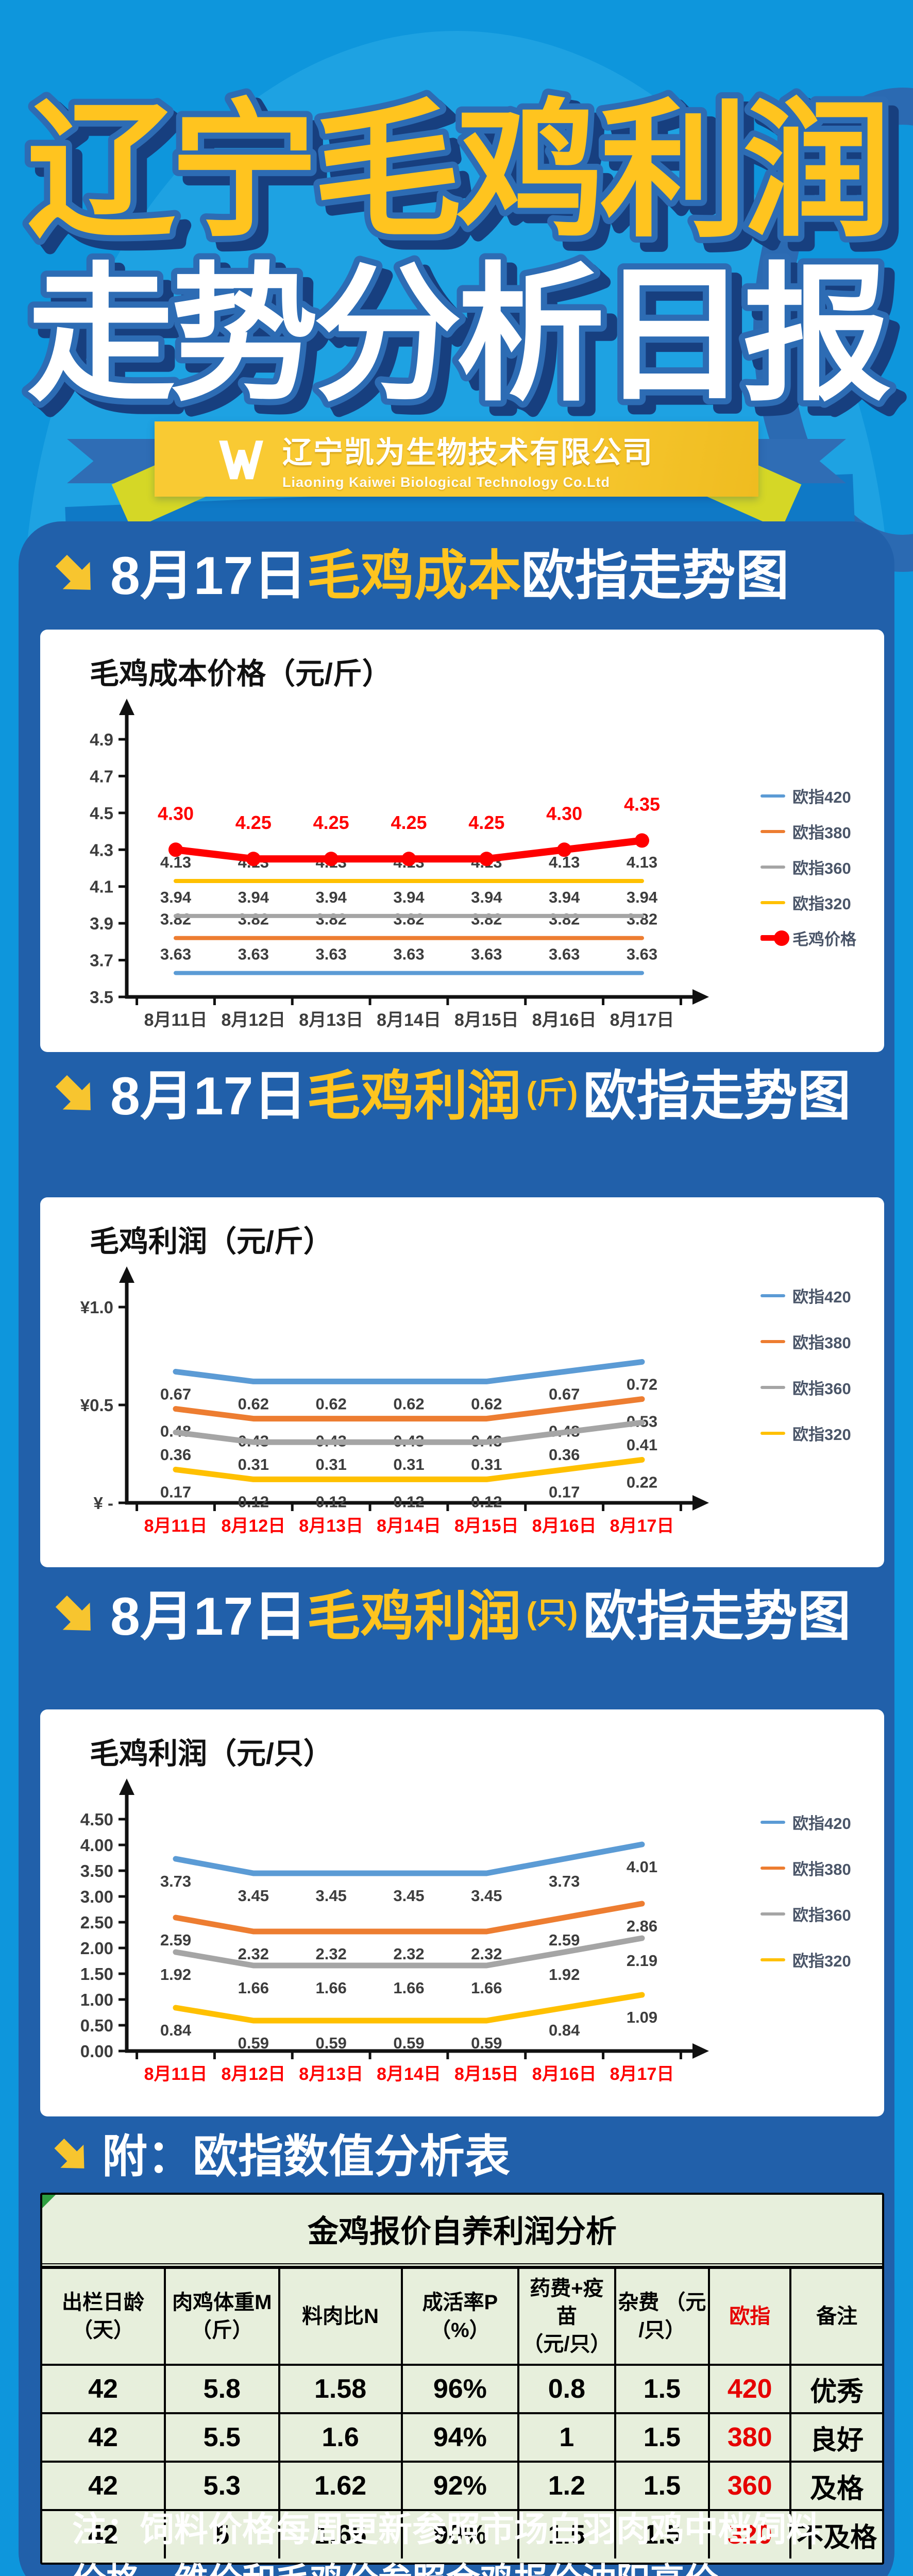 This screenshot has width=913, height=2576. I want to click on chart-legend: 欧指420 欧指380 欧指360 欧指320 毛鸡价格, so click(808, 867).